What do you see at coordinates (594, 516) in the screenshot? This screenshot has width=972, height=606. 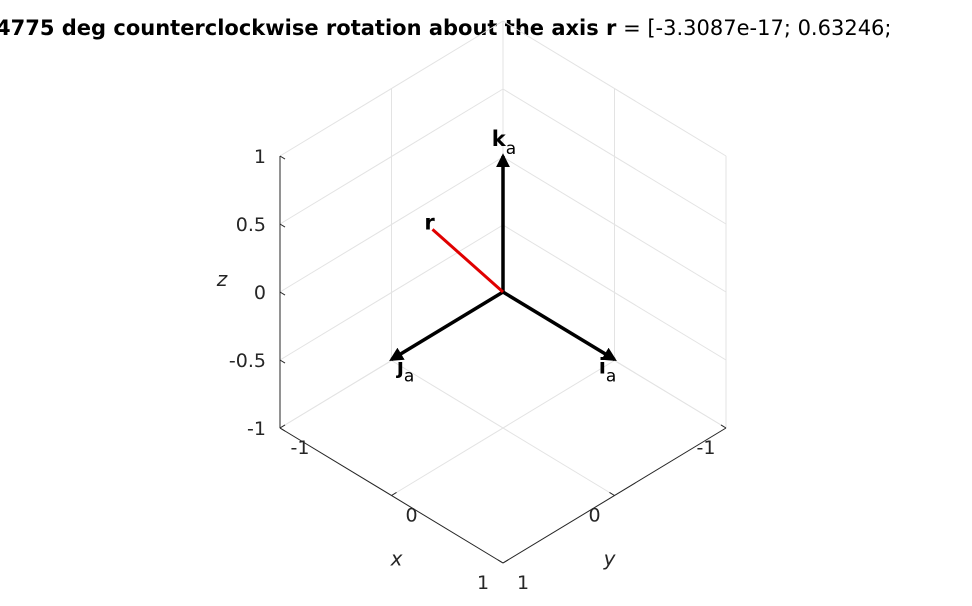 I see `y-tick-label: 0` at bounding box center [594, 516].